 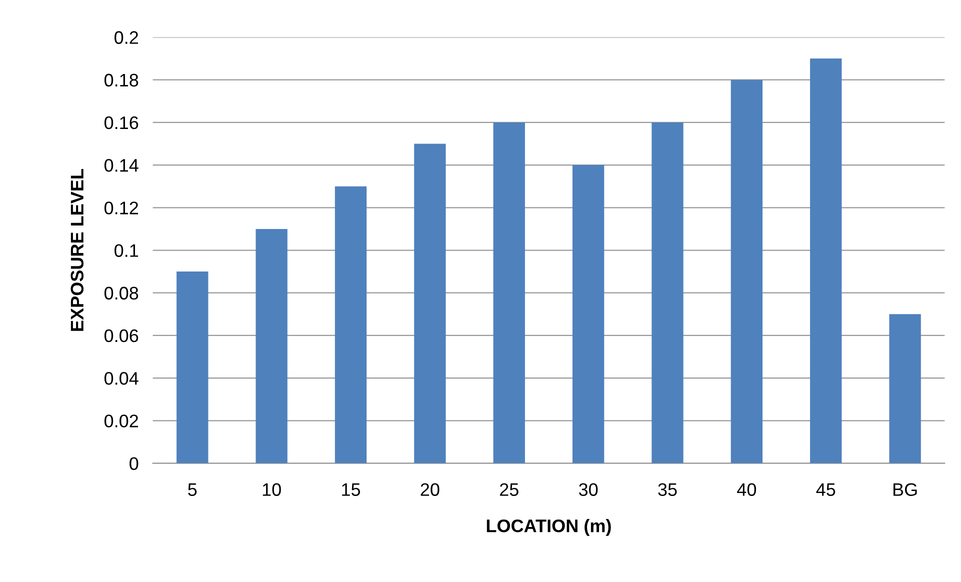 What do you see at coordinates (121, 378) in the screenshot?
I see `y-tick-label: 0.04` at bounding box center [121, 378].